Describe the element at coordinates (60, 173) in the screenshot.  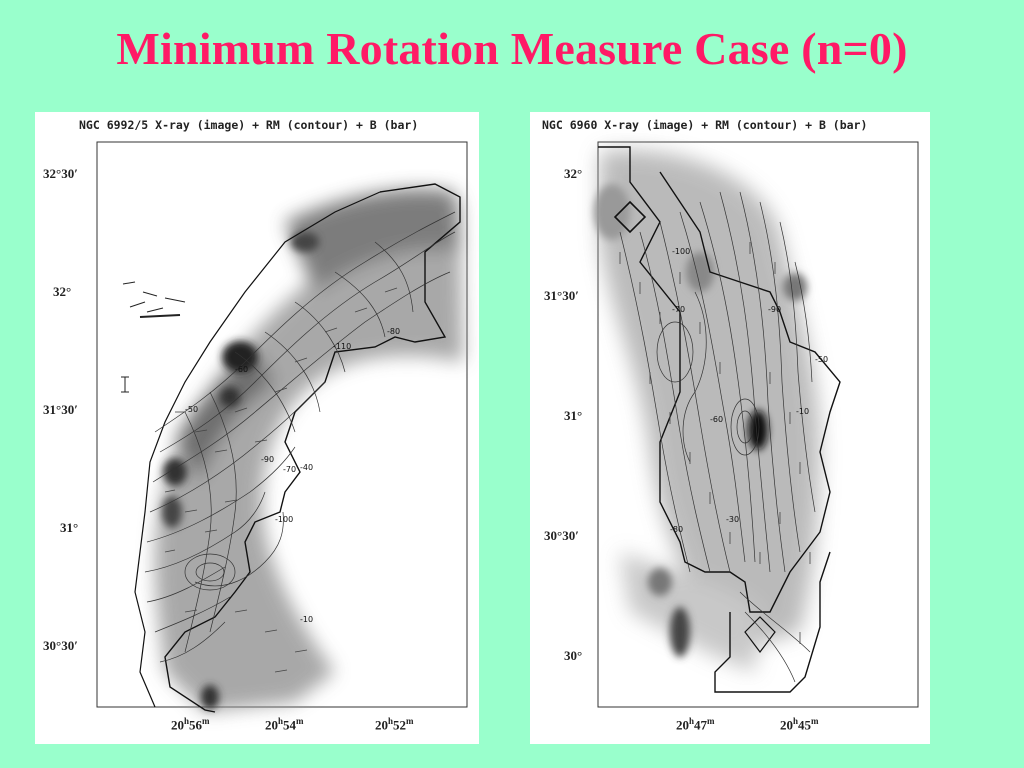
I see `dec-tick-label: 32°30′` at that location.